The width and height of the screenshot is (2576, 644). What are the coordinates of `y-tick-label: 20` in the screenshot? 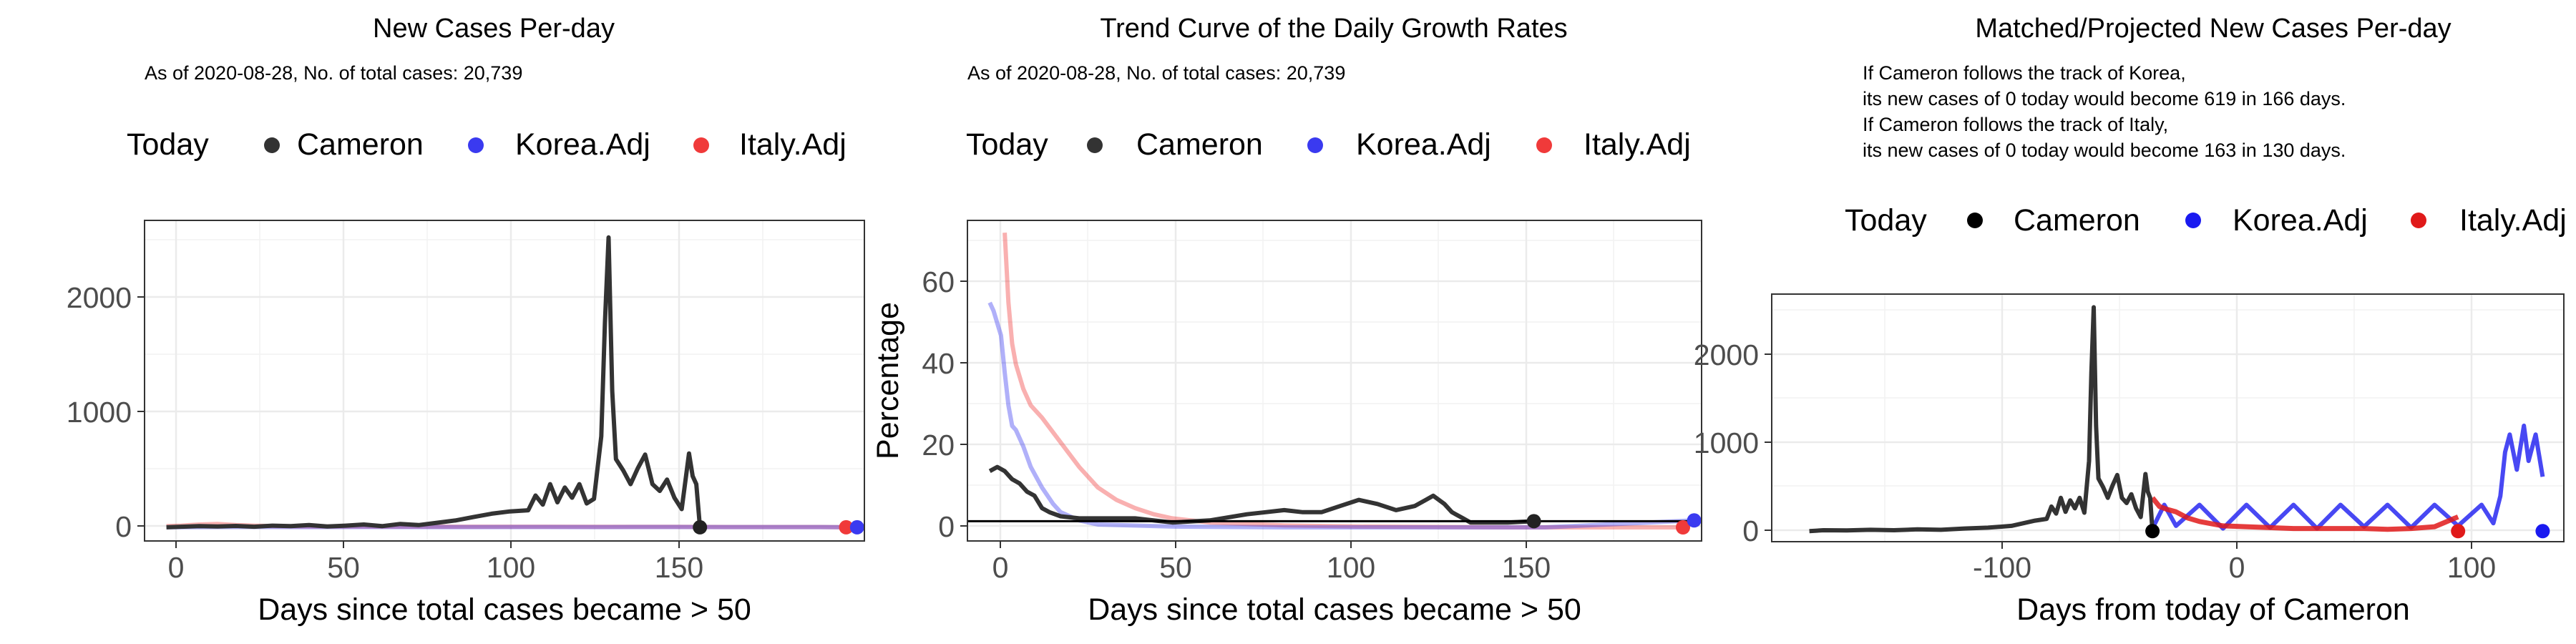 It's located at (938, 445).